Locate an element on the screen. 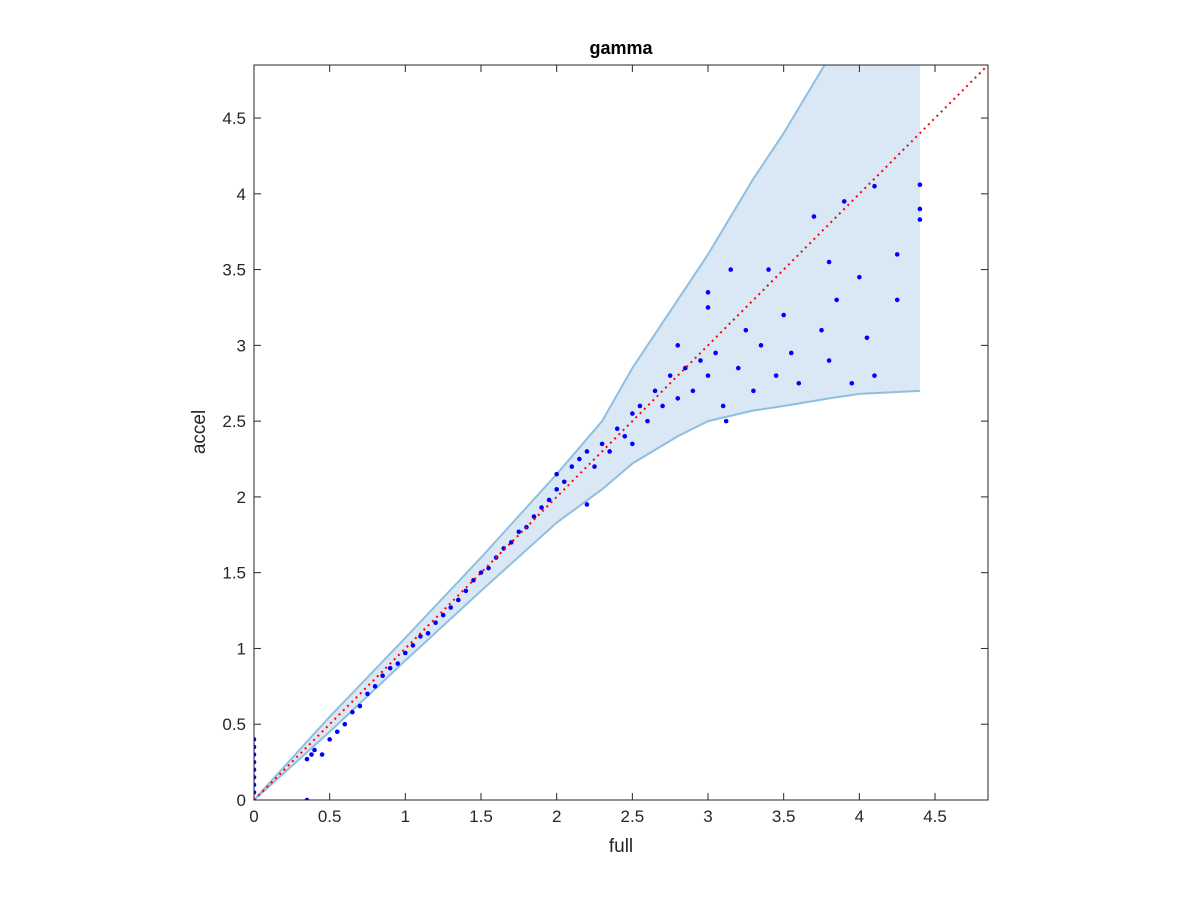 Image resolution: width=1200 pixels, height=905 pixels. x-tick-label: 3.5 is located at coordinates (784, 816).